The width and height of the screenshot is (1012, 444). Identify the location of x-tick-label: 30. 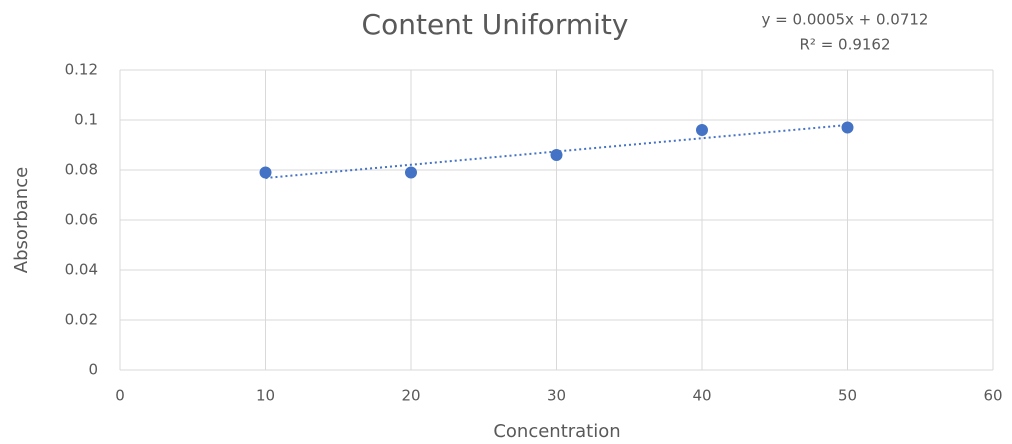
(556, 396).